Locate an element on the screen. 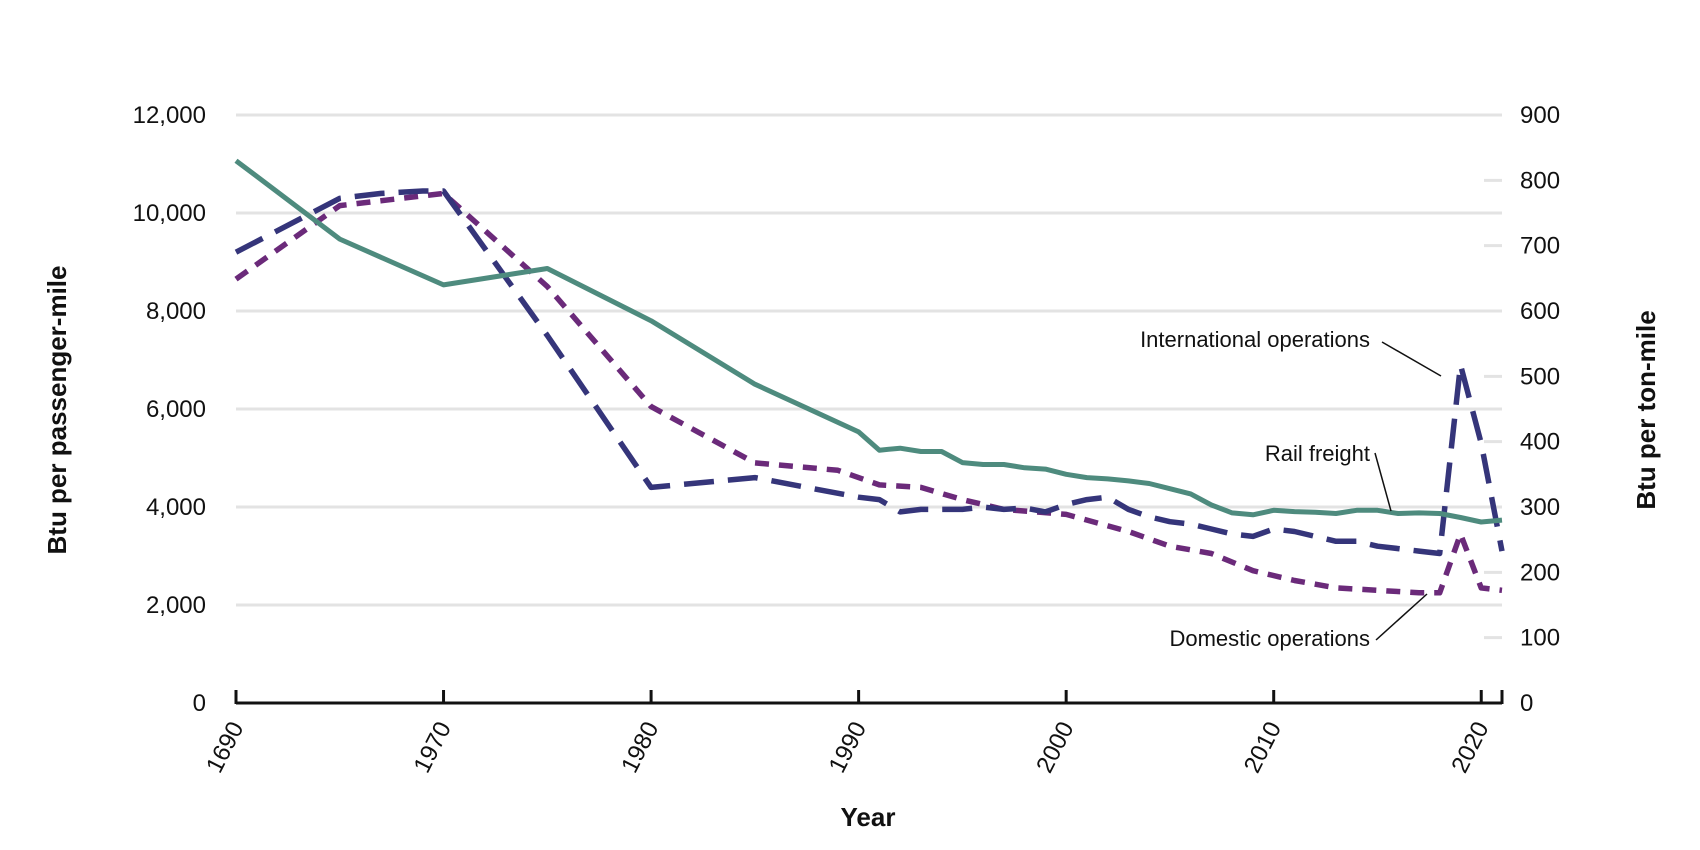 The width and height of the screenshot is (1700, 850). right-y-tick-label: 700 is located at coordinates (1540, 246).